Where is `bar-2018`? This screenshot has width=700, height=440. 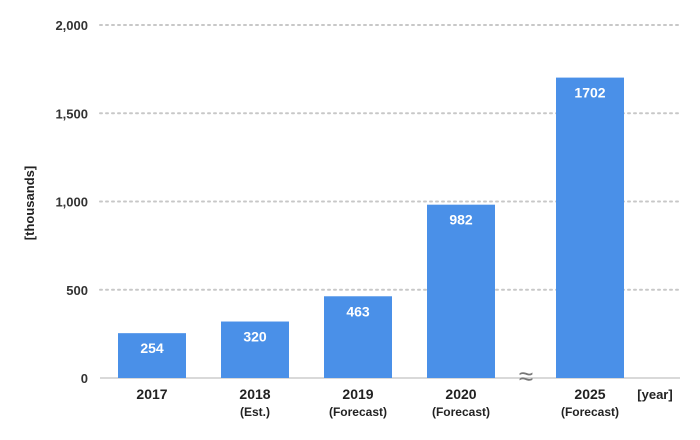
bar-2018 is located at coordinates (255, 349).